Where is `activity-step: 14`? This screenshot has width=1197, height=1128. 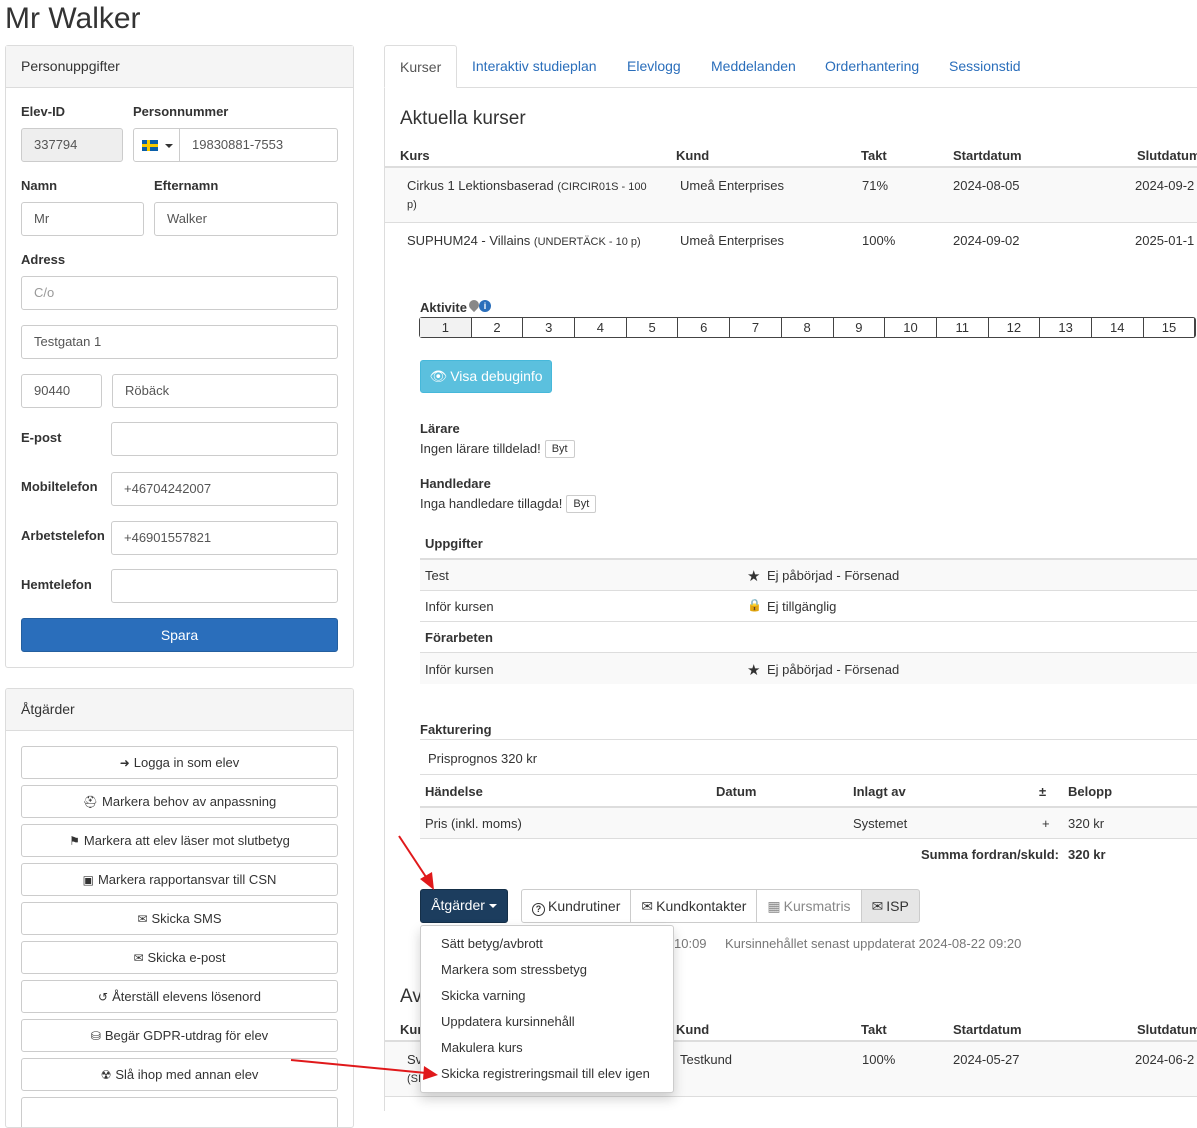 activity-step: 14 is located at coordinates (1118, 327).